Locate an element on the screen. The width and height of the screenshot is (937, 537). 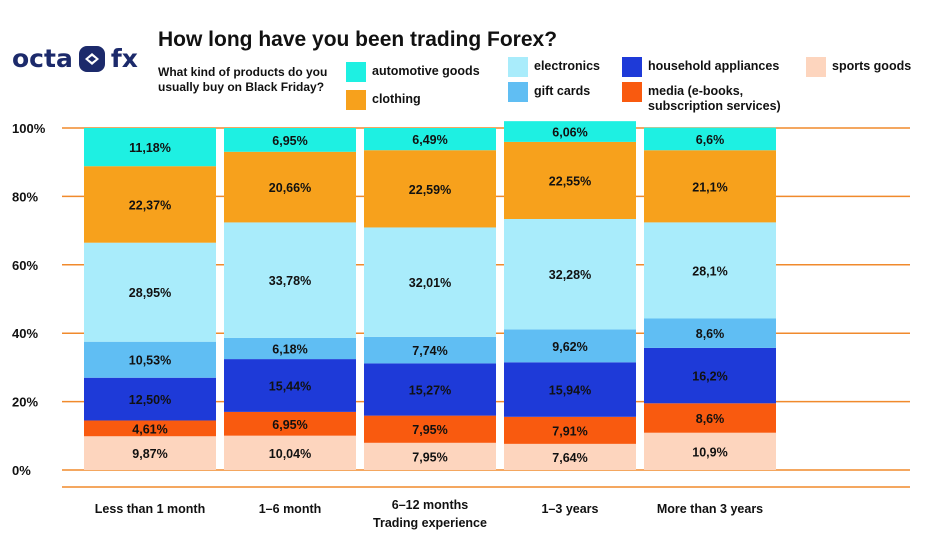
data-label: 4,61% is located at coordinates (149, 429).